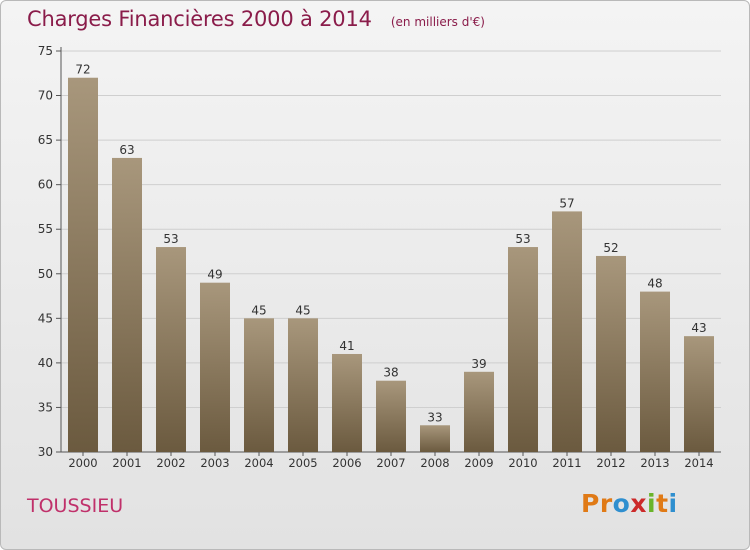  Describe the element at coordinates (214, 275) in the screenshot. I see `data-label: 49` at that location.